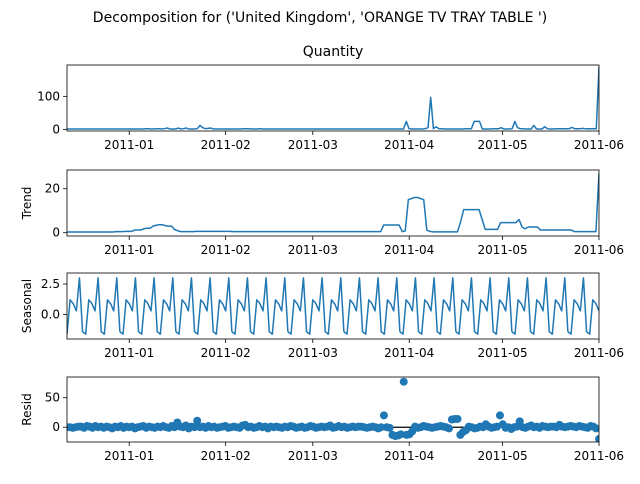 This screenshot has width=640, height=484. What do you see at coordinates (409, 353) in the screenshot?
I see `seasonal-x-tick-label: 2011-04` at bounding box center [409, 353].